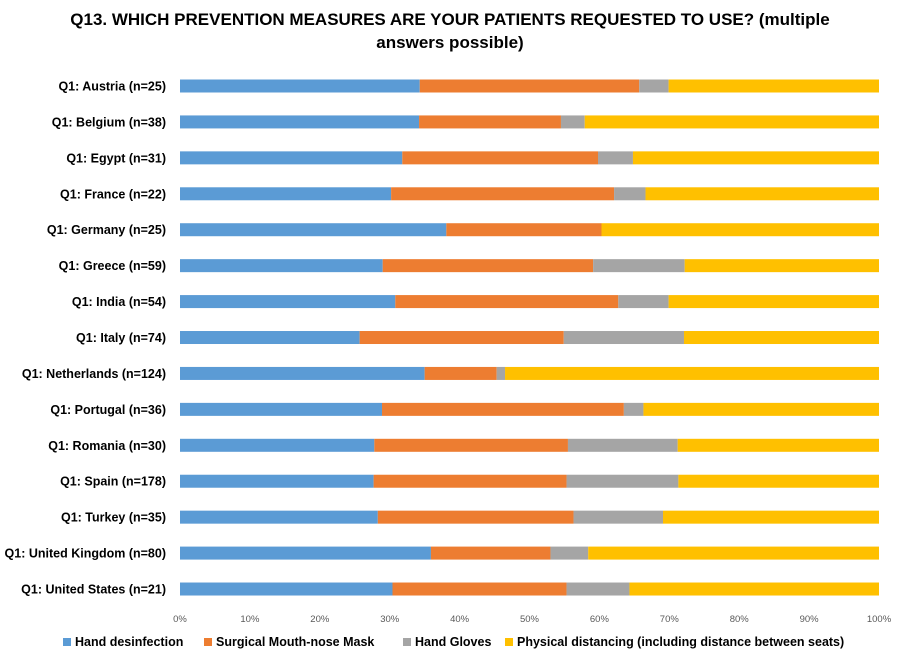 This screenshot has width=900, height=664. What do you see at coordinates (112, 87) in the screenshot?
I see `category-label: Q1: Austria (n=25)` at bounding box center [112, 87].